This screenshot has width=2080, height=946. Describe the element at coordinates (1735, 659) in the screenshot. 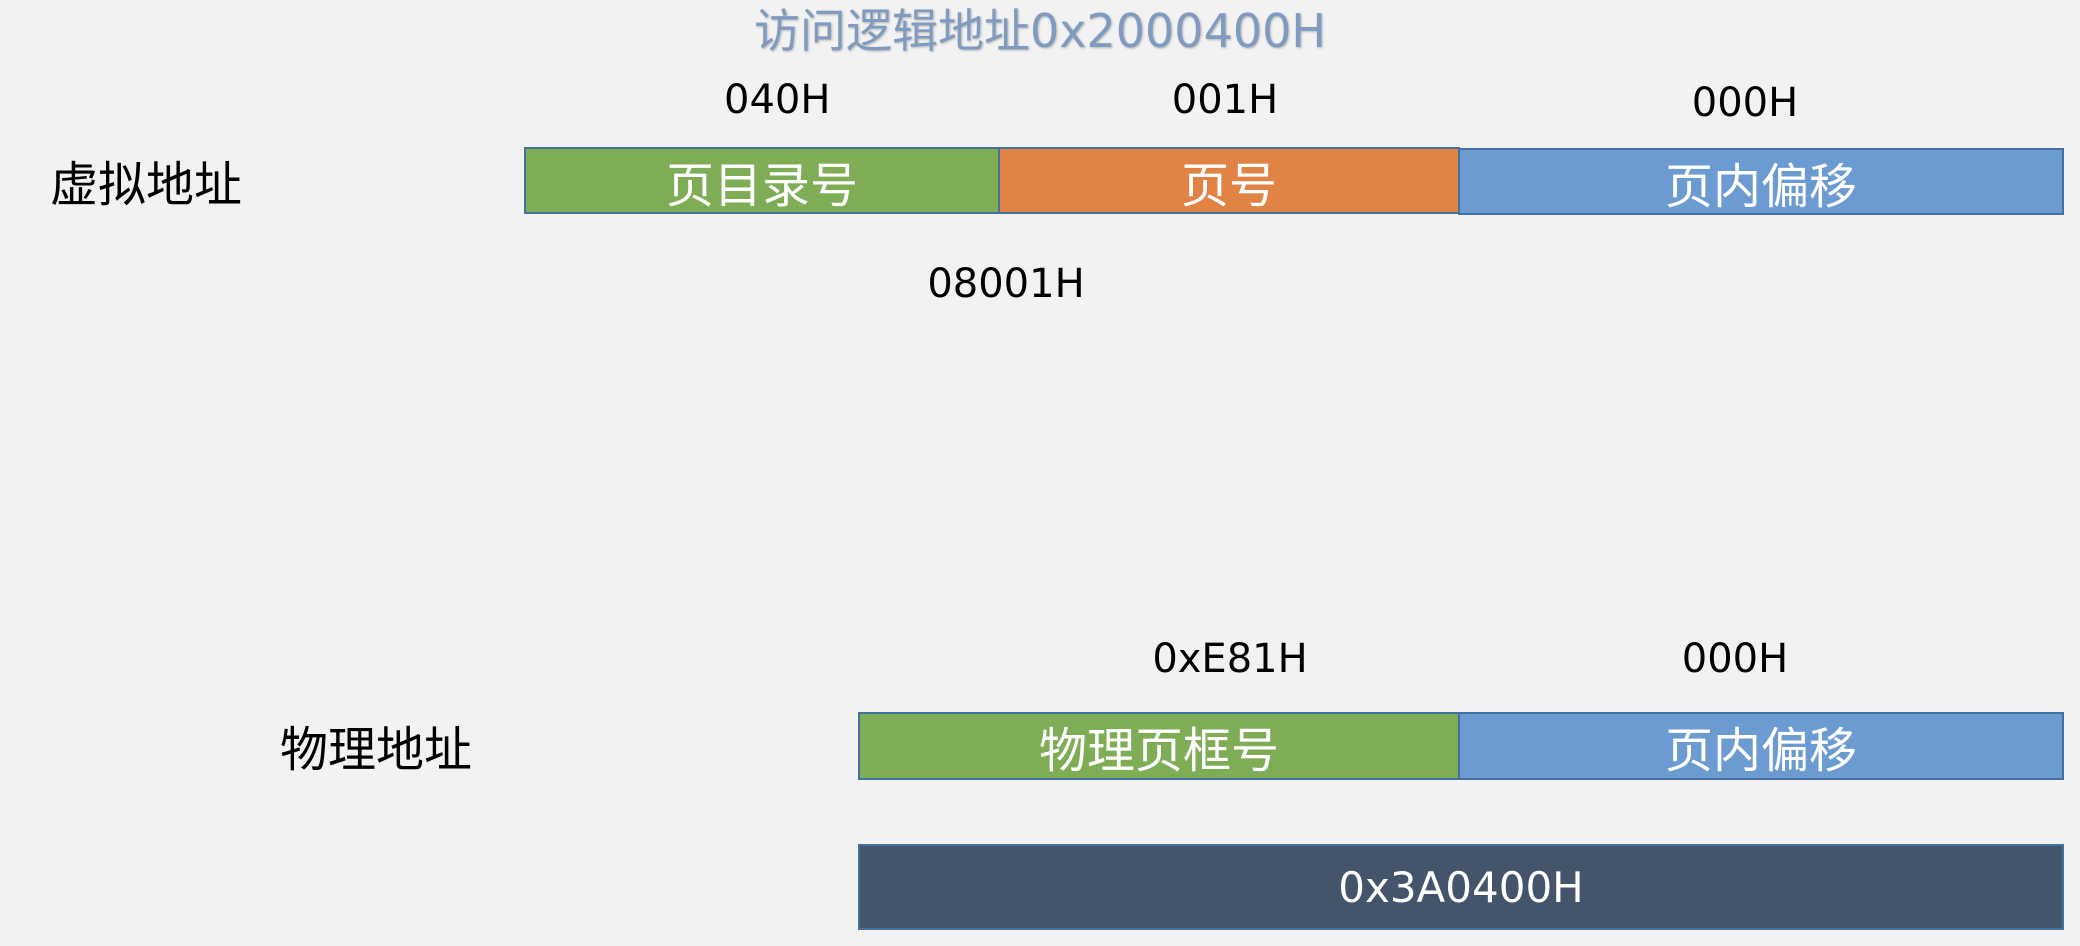

I see `physical-offset-value: 000H` at that location.